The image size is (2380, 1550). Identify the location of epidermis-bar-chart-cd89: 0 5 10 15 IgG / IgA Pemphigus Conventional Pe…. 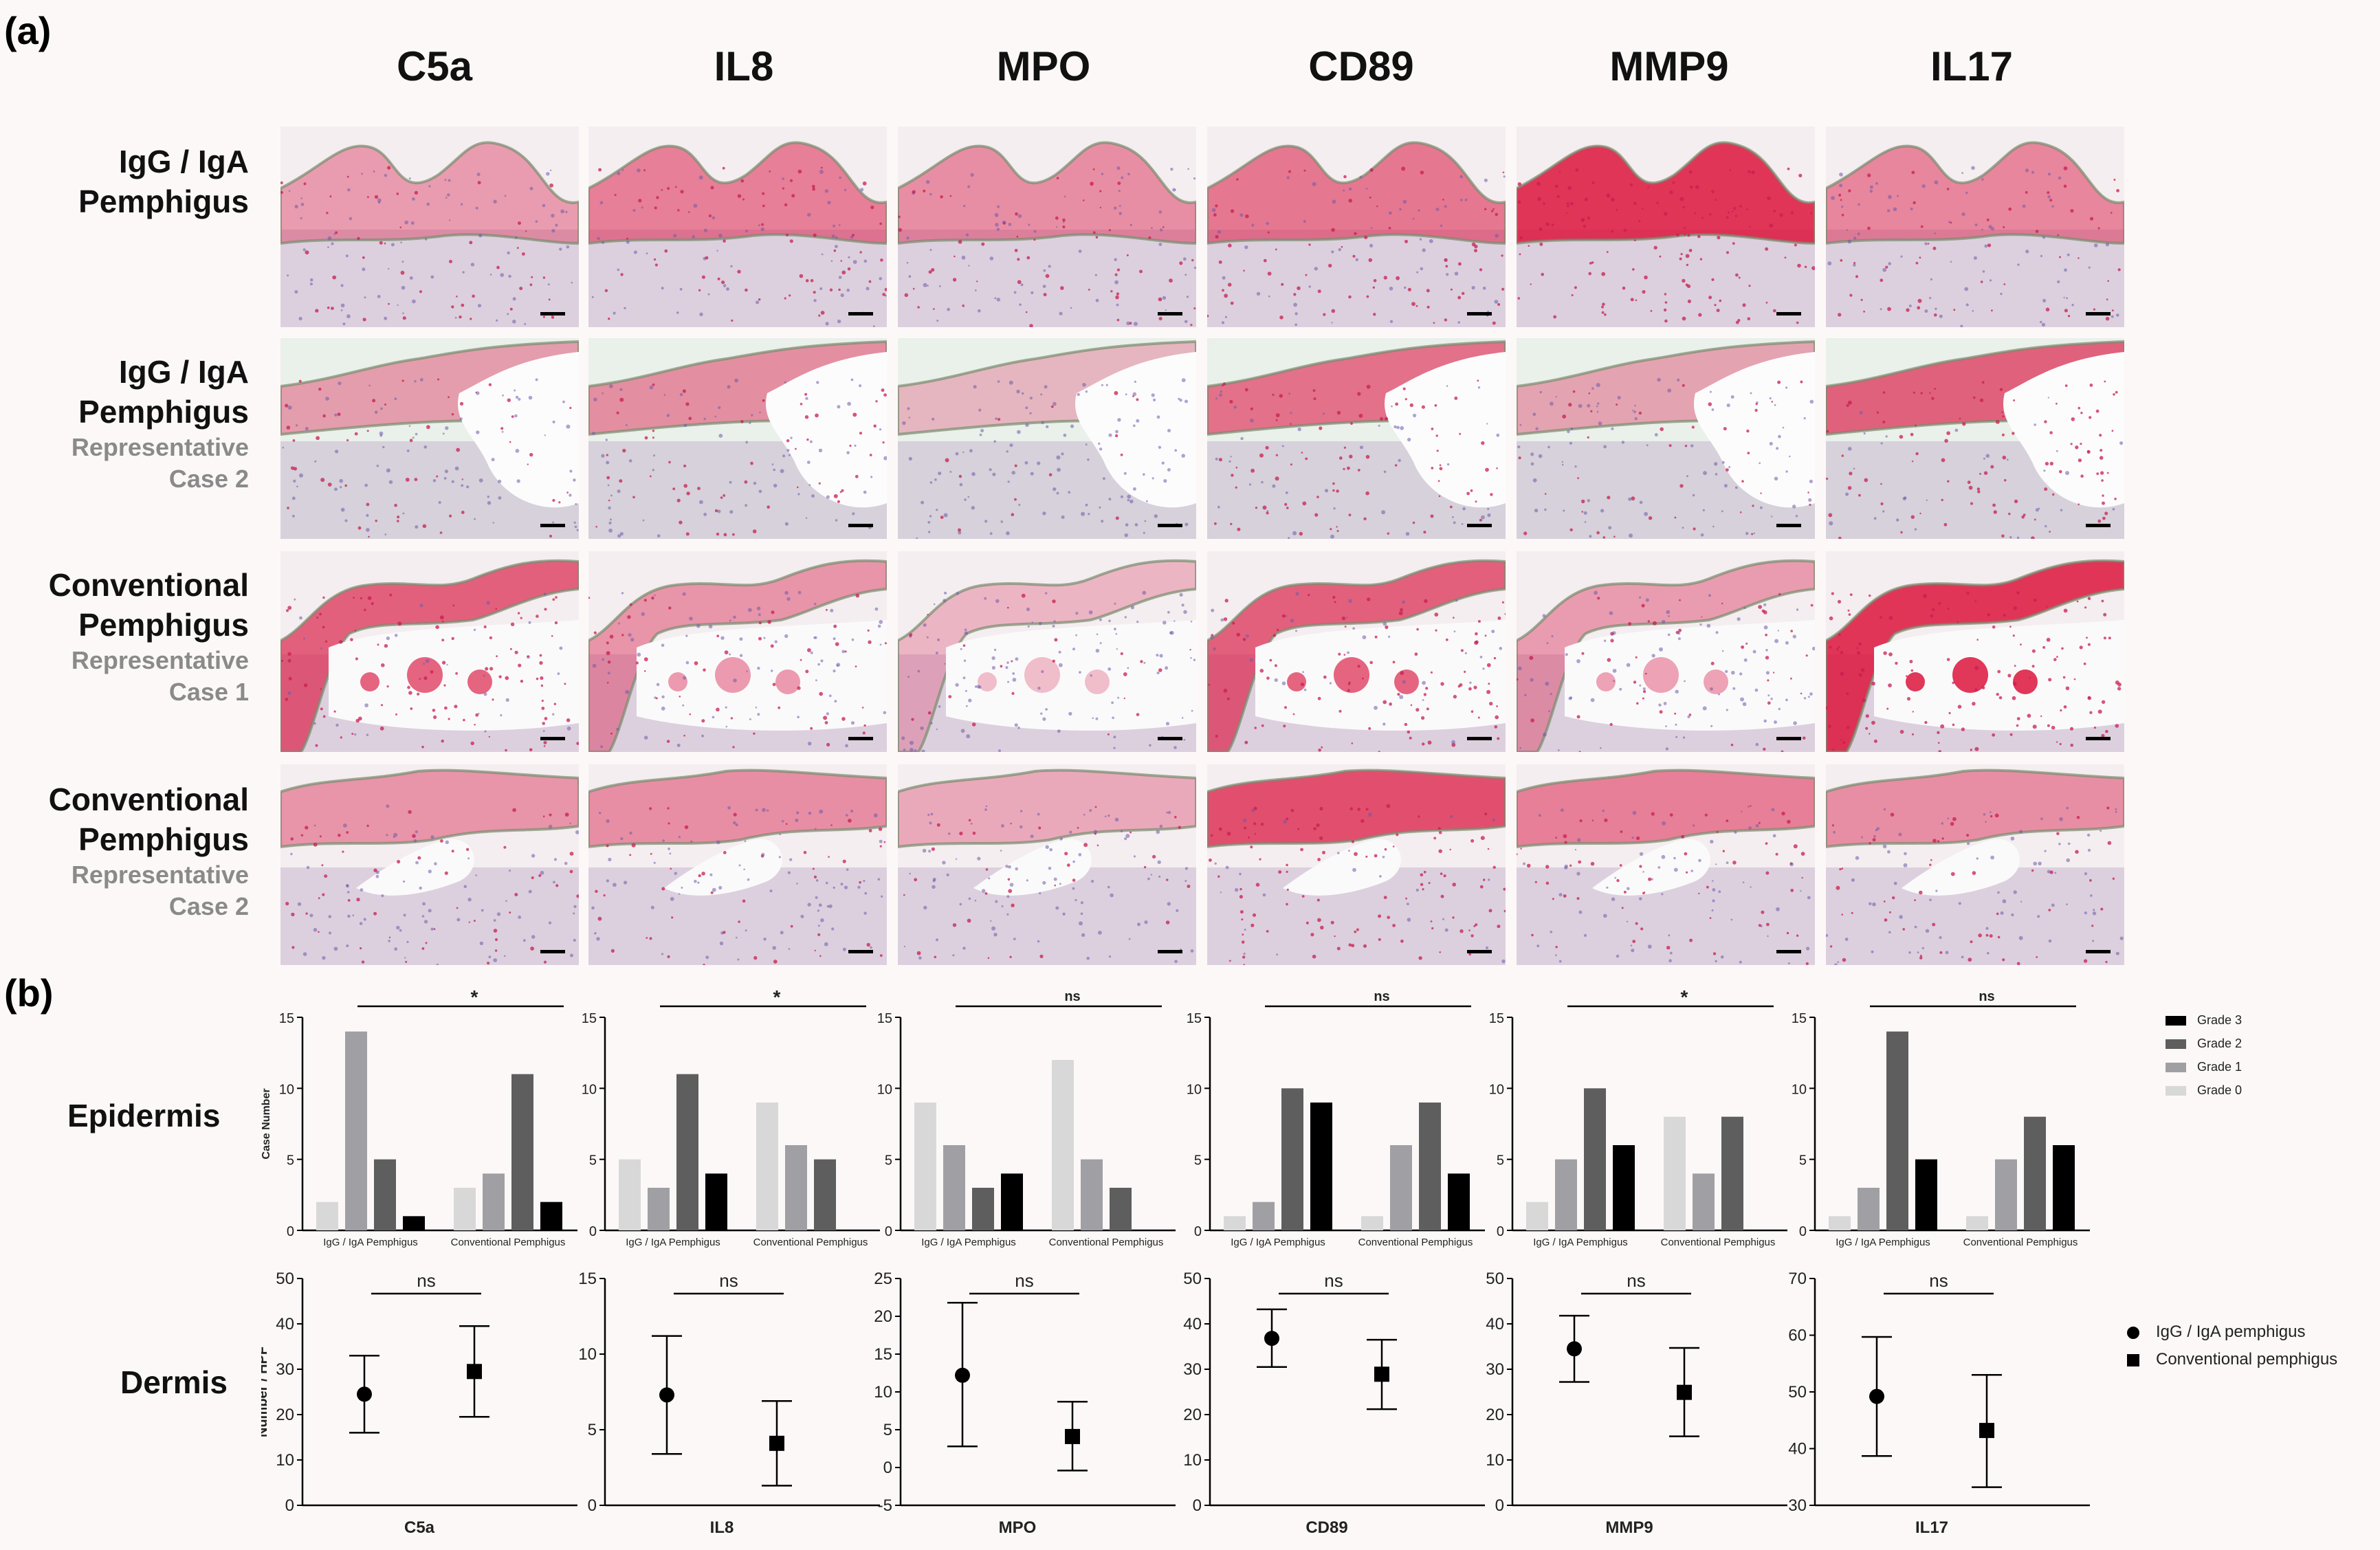
(1334, 1115).